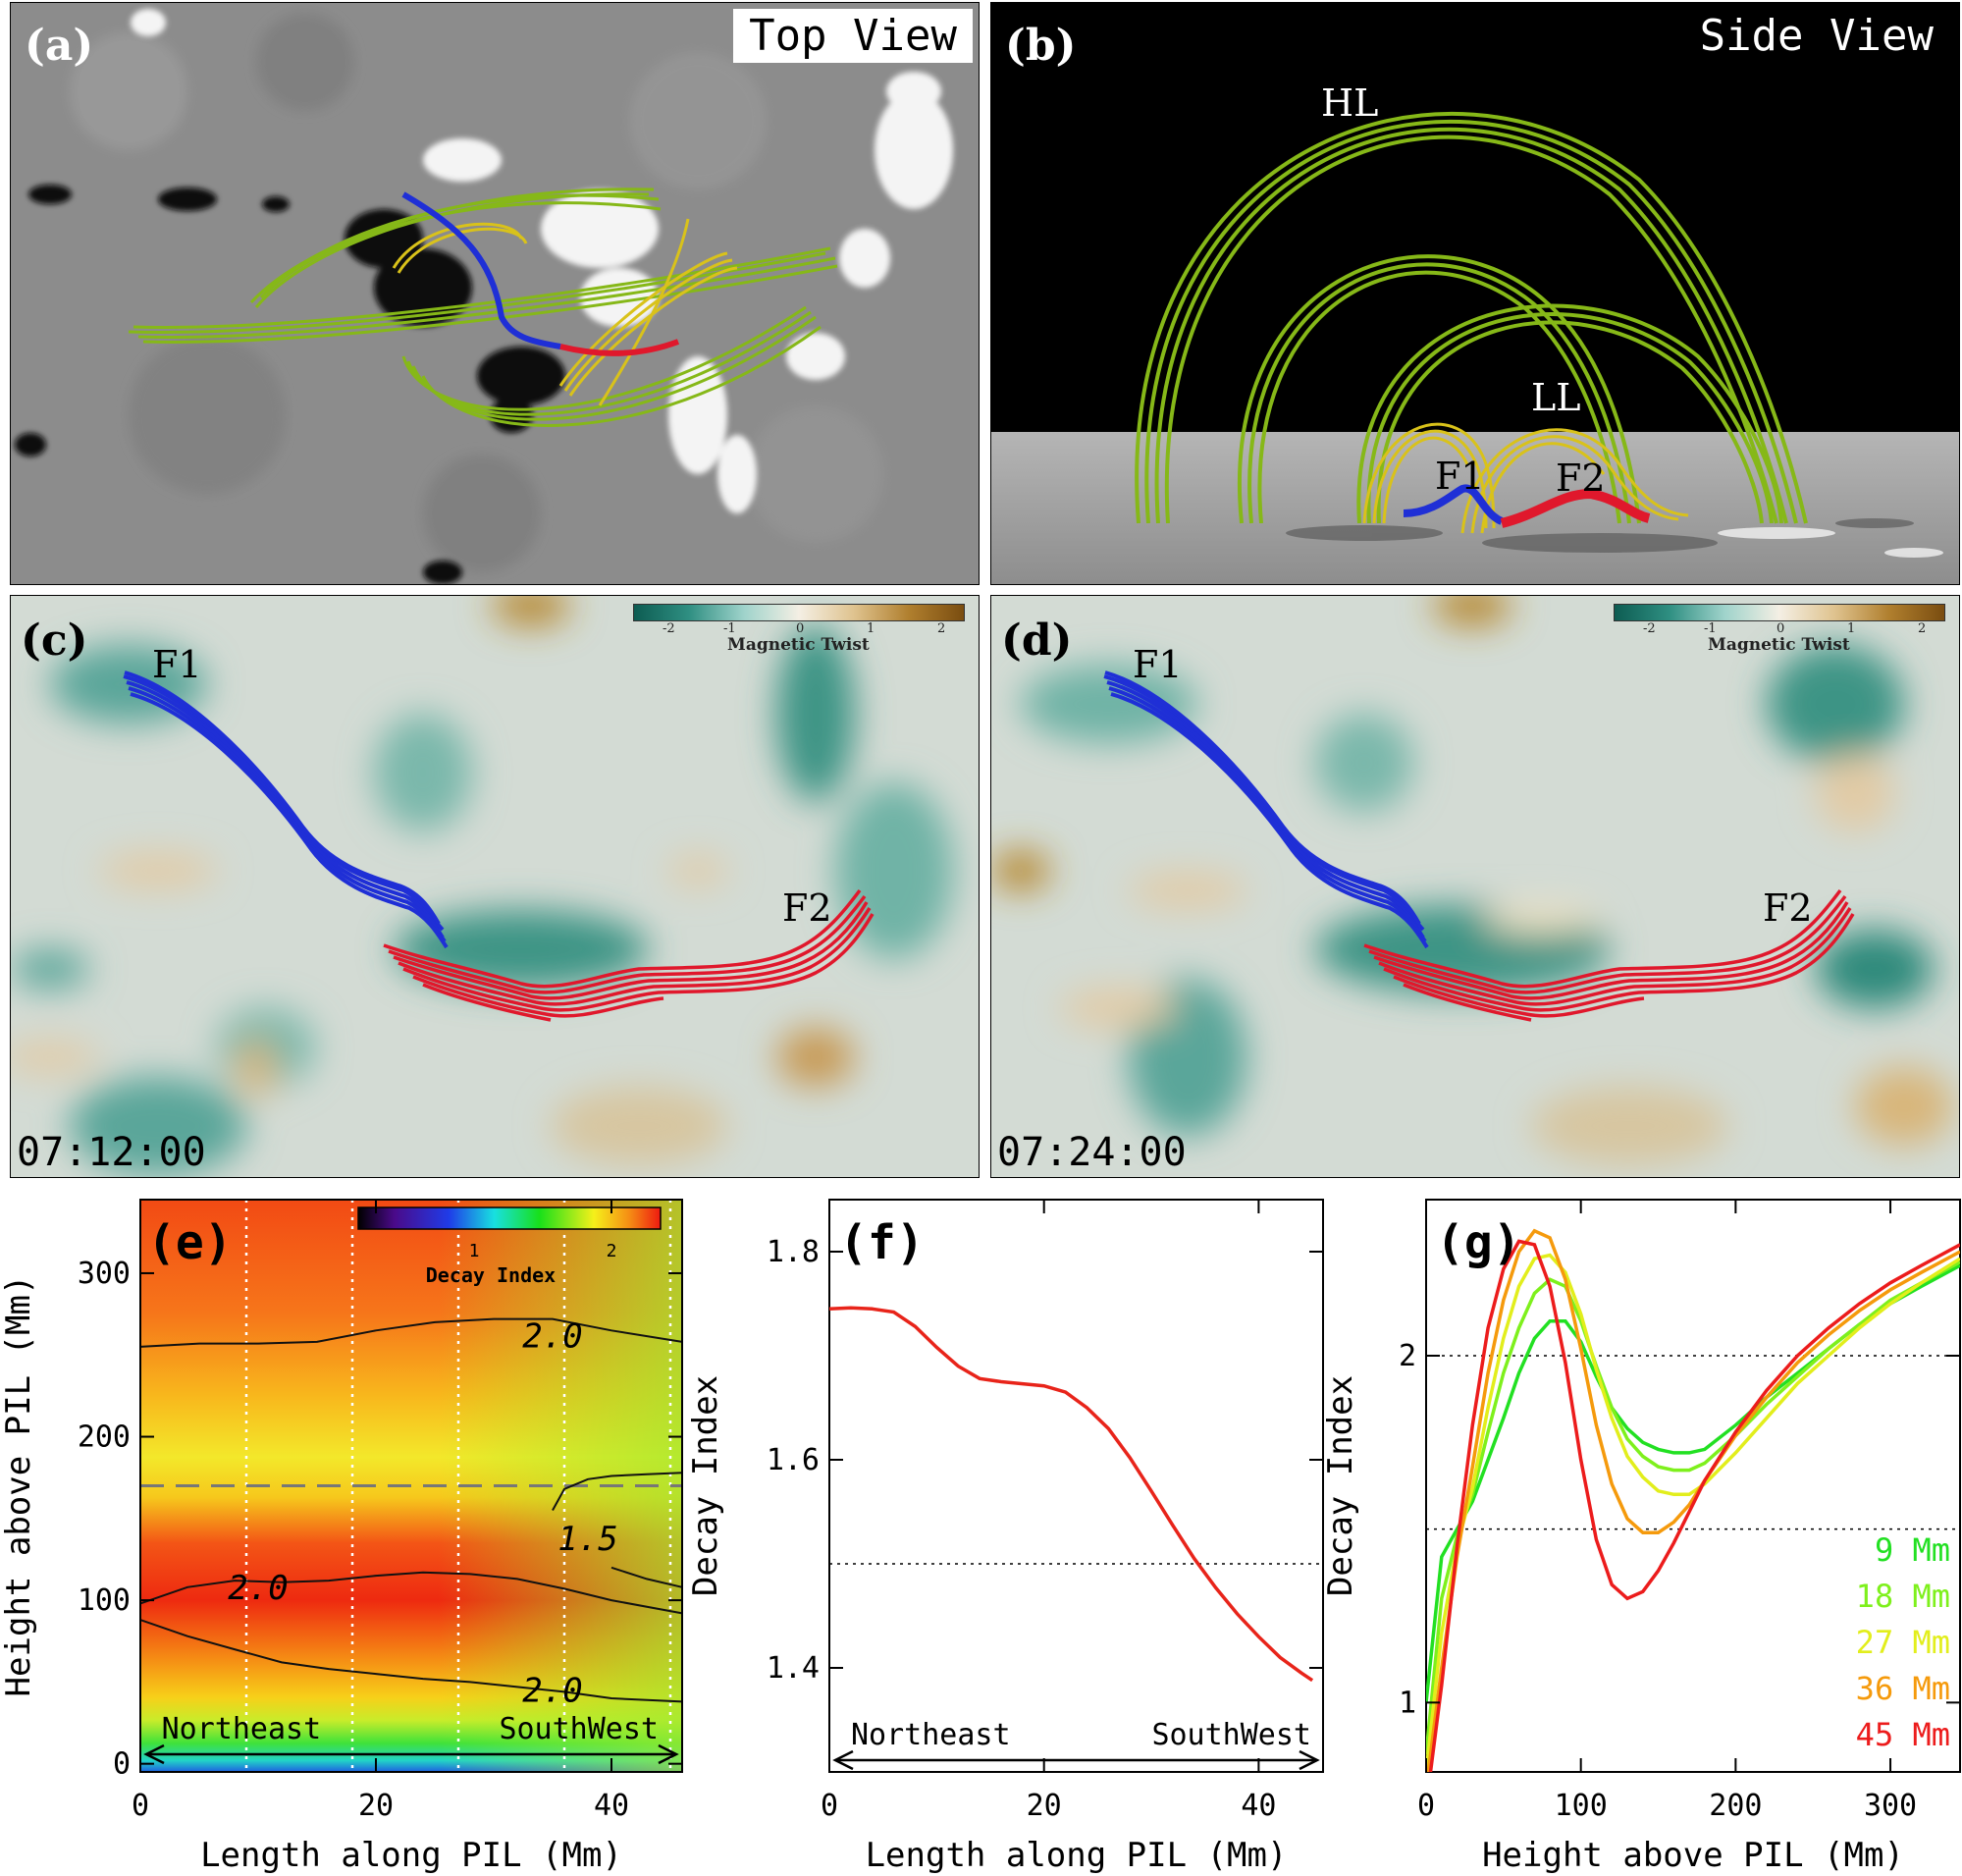  I want to click on legend-entry: 18 Mm, so click(1903, 1597).